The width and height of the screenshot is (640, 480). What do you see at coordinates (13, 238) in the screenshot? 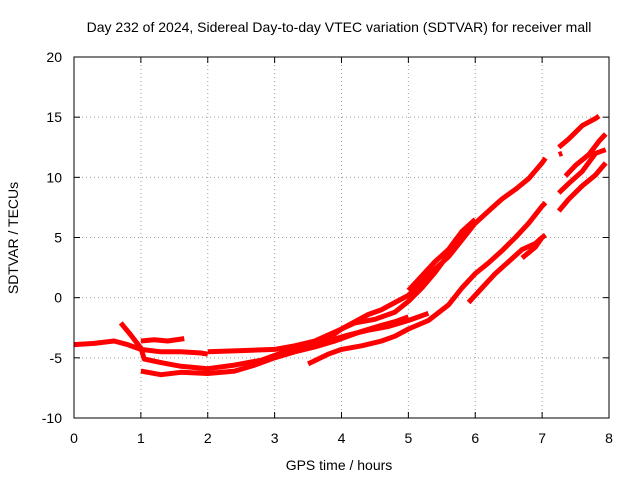
I see `y-axis-label: SDTVAR / TECUs` at bounding box center [13, 238].